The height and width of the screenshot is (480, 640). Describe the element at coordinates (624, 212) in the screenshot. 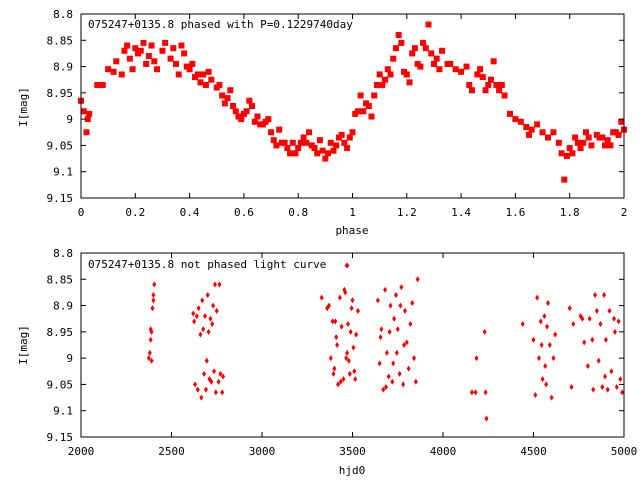

I see `phased-x-tick-label: 2` at that location.